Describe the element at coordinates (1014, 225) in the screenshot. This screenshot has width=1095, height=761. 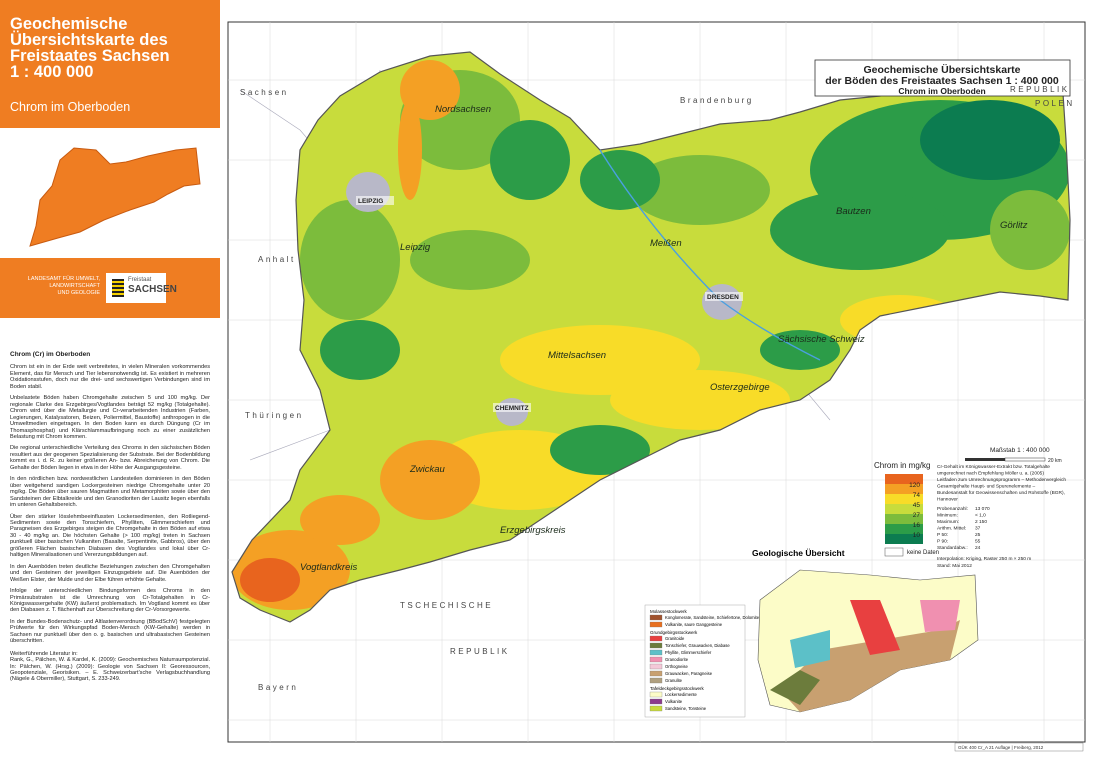
I see `district-label: Görlitz` at that location.